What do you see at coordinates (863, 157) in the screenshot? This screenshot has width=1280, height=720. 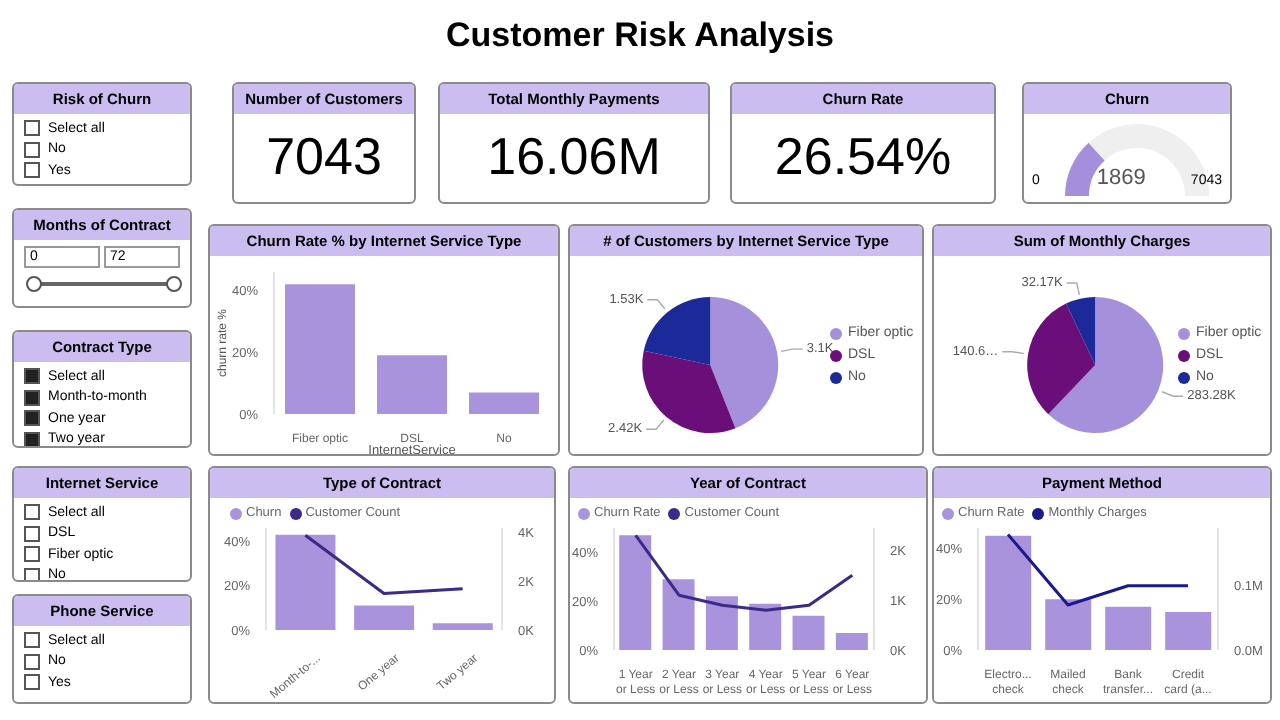 I see `text: 26.54%` at bounding box center [863, 157].